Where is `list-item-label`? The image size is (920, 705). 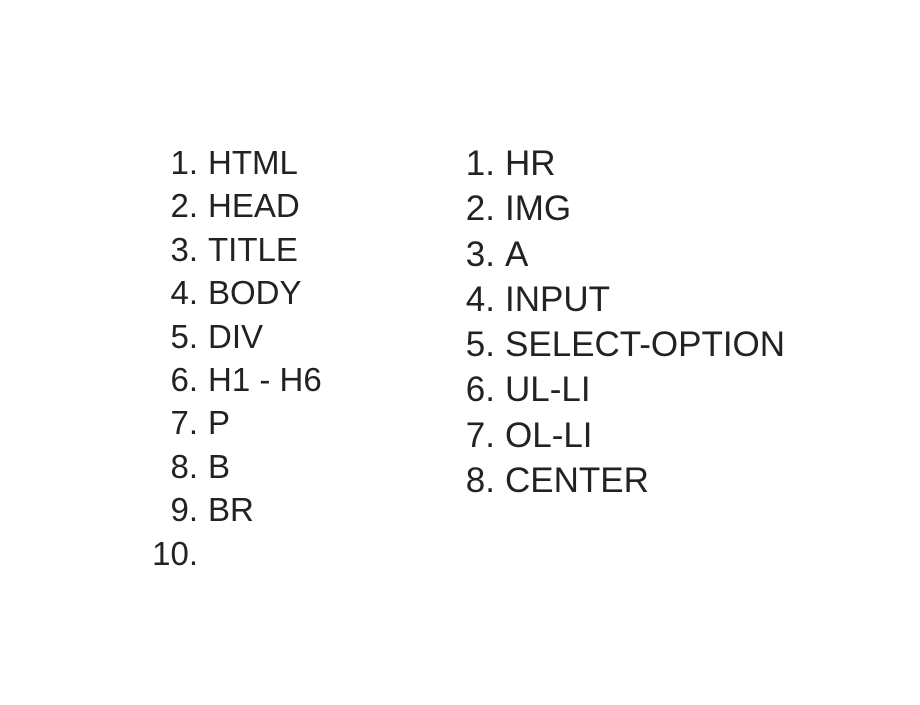 list-item-label is located at coordinates (203, 553).